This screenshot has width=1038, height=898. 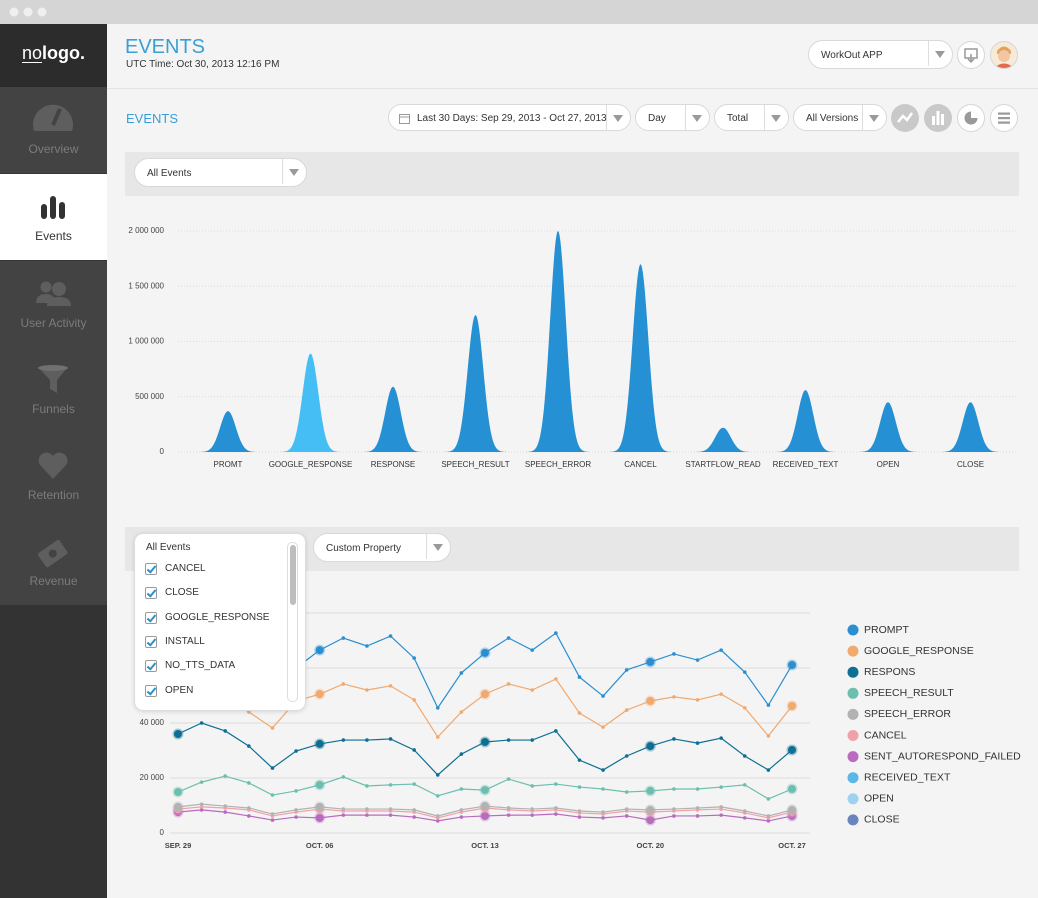 I want to click on event-option-label: CANCEL, so click(x=185, y=568).